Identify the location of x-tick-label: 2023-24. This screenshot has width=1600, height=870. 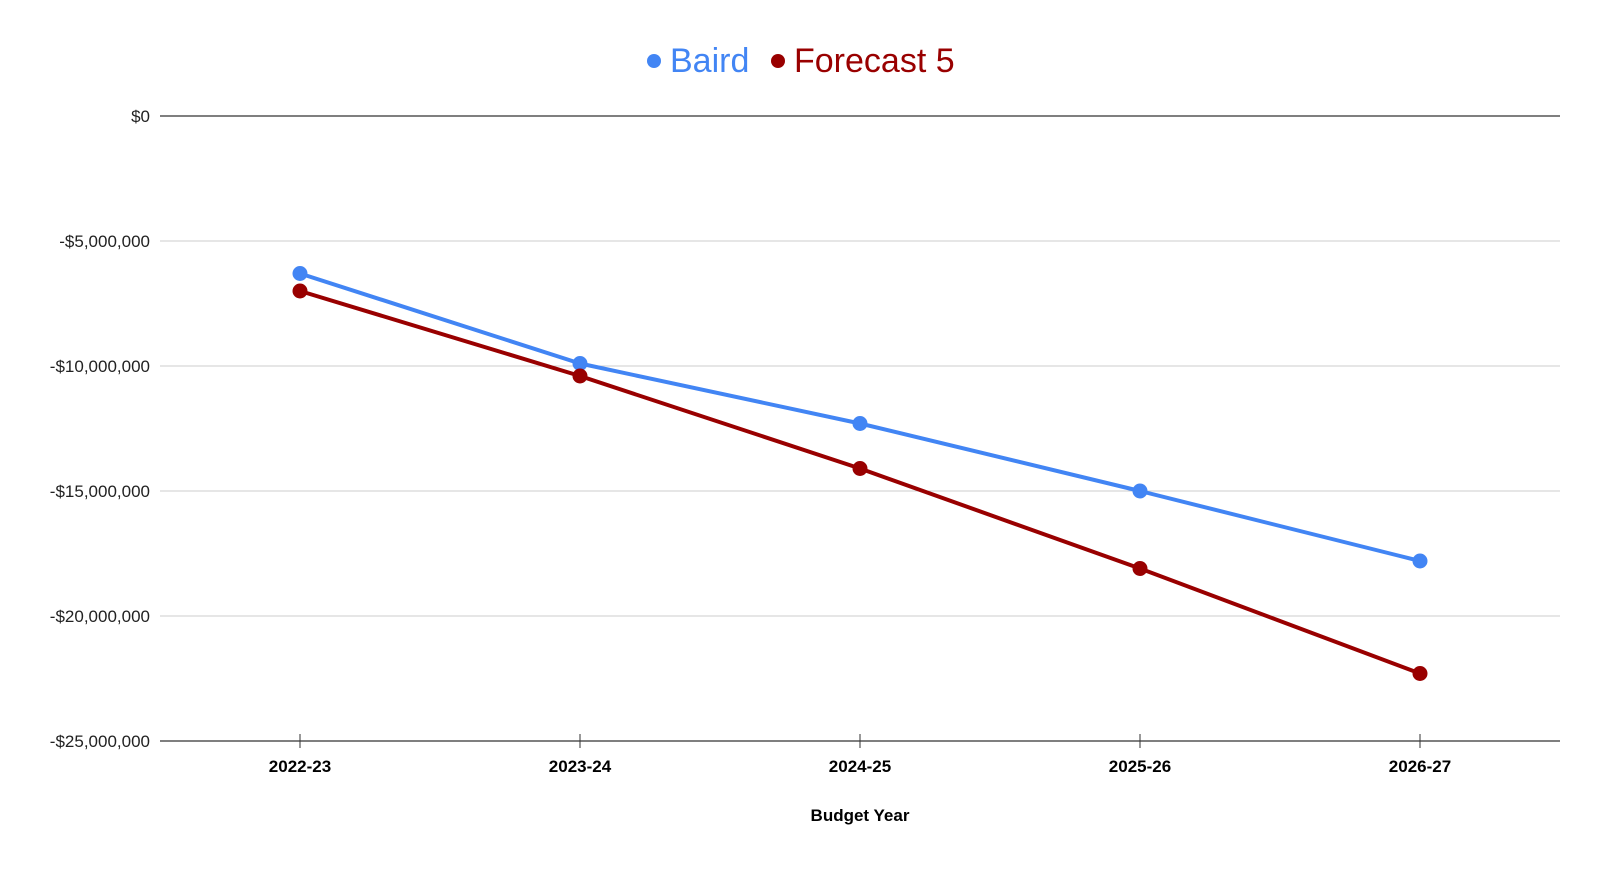
(580, 766).